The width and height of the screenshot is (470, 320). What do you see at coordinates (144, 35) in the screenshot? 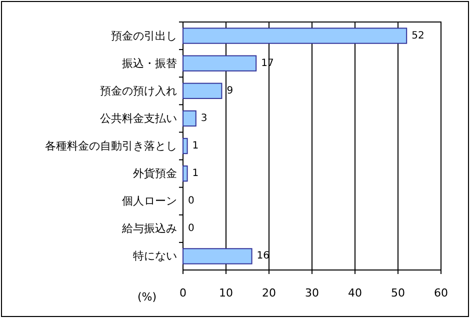
I see `y-tick-label: 預金の引出し` at bounding box center [144, 35].